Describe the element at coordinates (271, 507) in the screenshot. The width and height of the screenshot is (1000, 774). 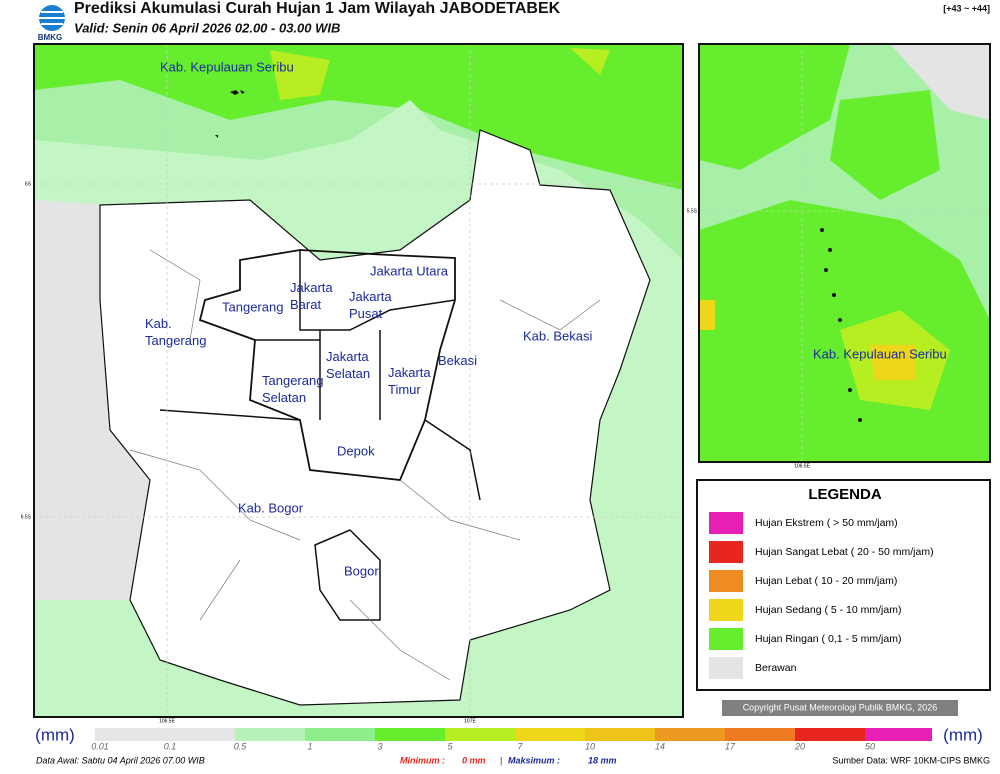
I see `region-label: Kab. Bogor` at that location.